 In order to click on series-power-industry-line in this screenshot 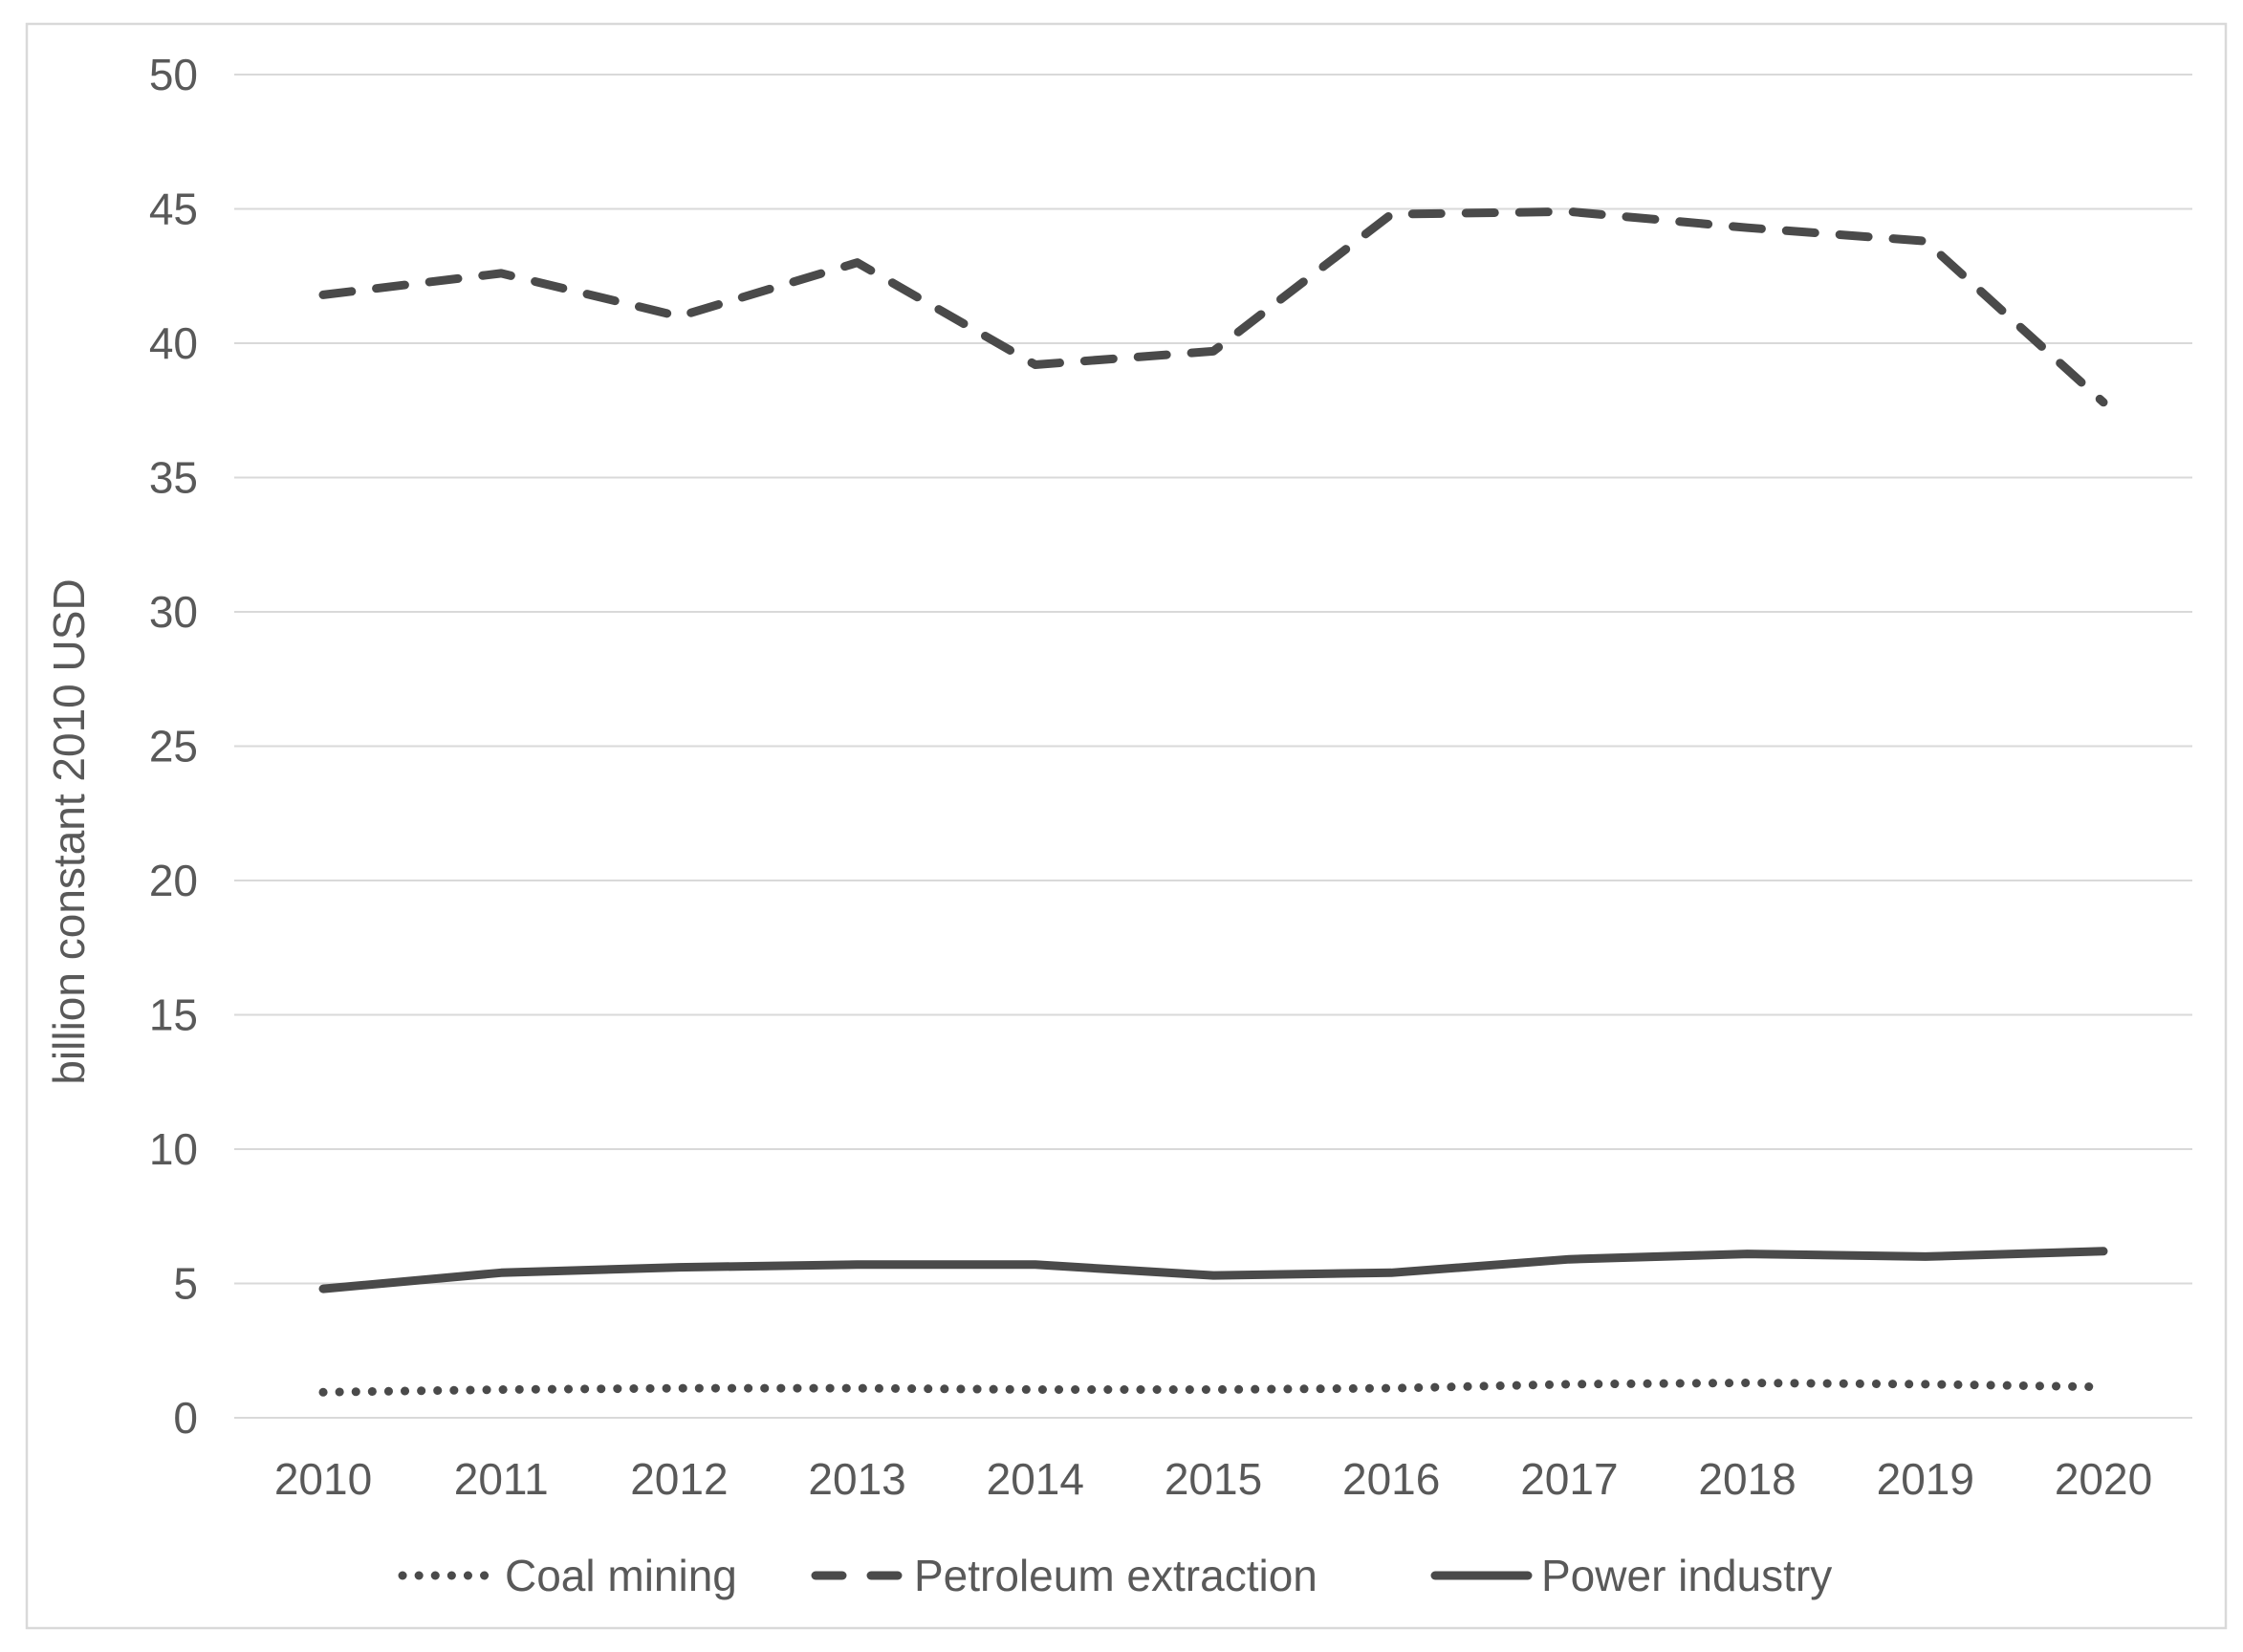, I will do `click(1213, 1270)`.